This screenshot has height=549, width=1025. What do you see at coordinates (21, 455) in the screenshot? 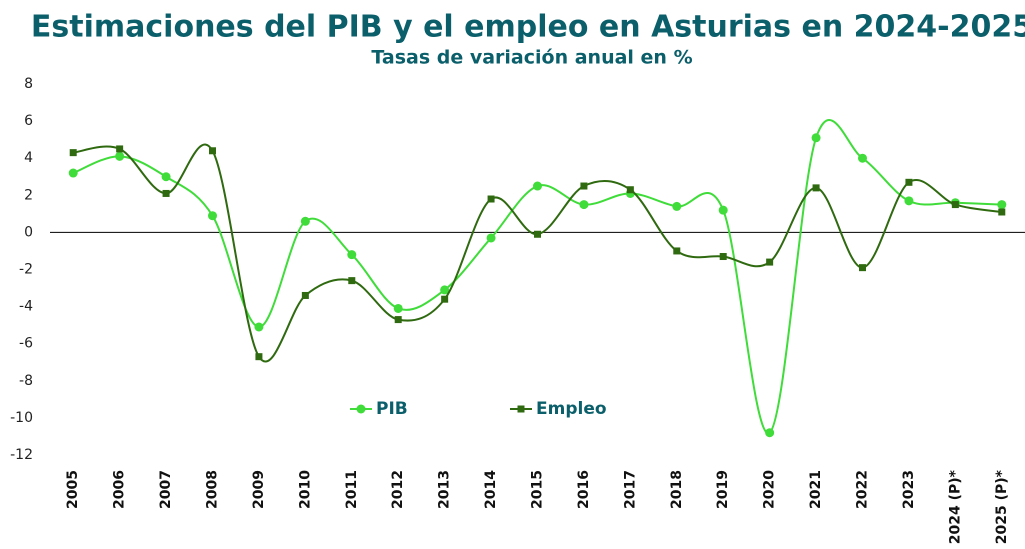
I see `y-tick-label: -12` at bounding box center [21, 455].